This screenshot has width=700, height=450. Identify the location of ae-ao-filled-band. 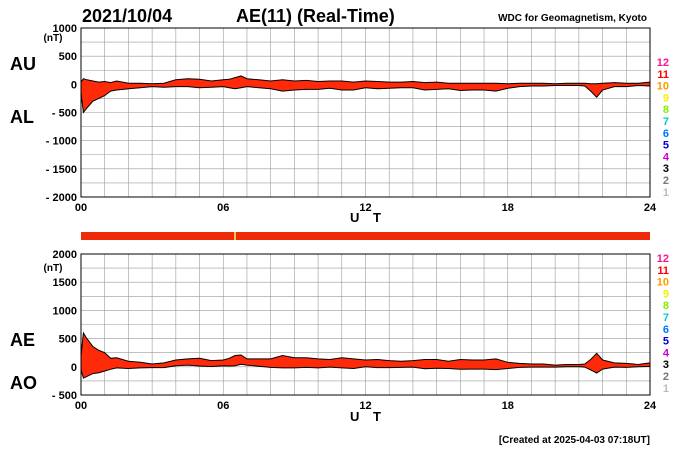
(365, 356).